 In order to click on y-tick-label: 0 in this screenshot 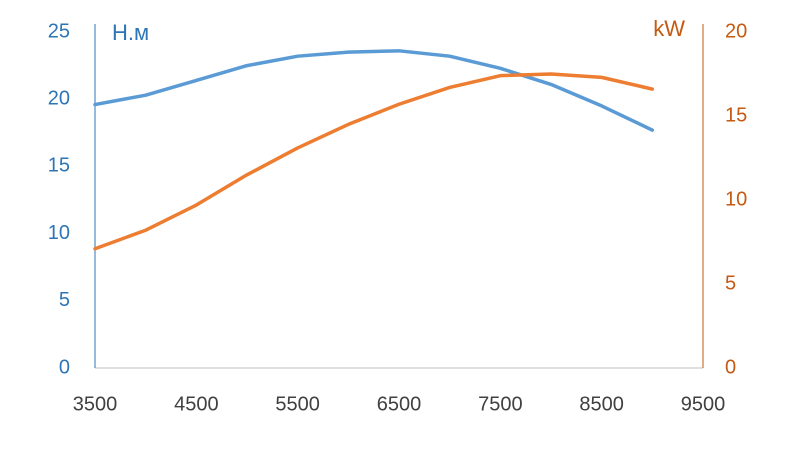, I will do `click(64, 367)`.